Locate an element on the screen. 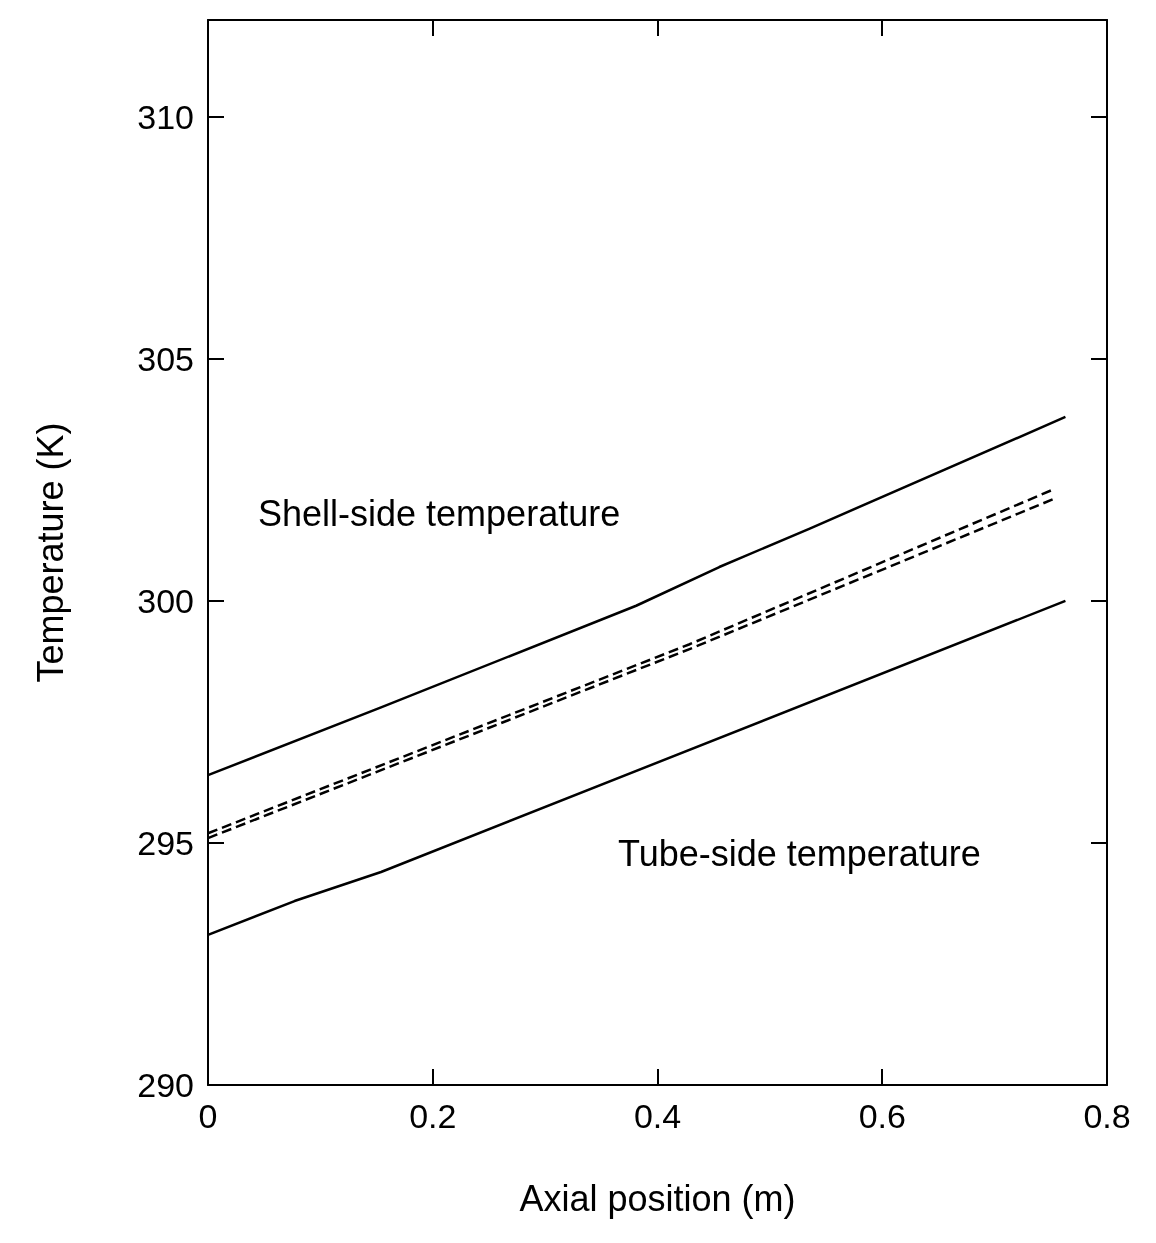 This screenshot has height=1243, width=1156. x-tick-label: 0.2 is located at coordinates (433, 1116).